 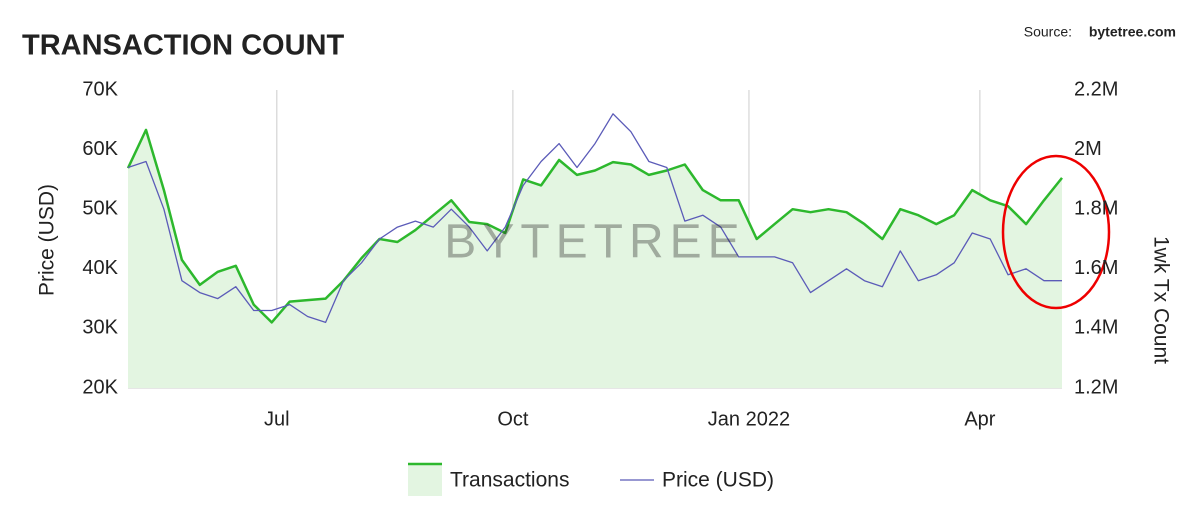 I want to click on legend-swatch, so click(x=425, y=480).